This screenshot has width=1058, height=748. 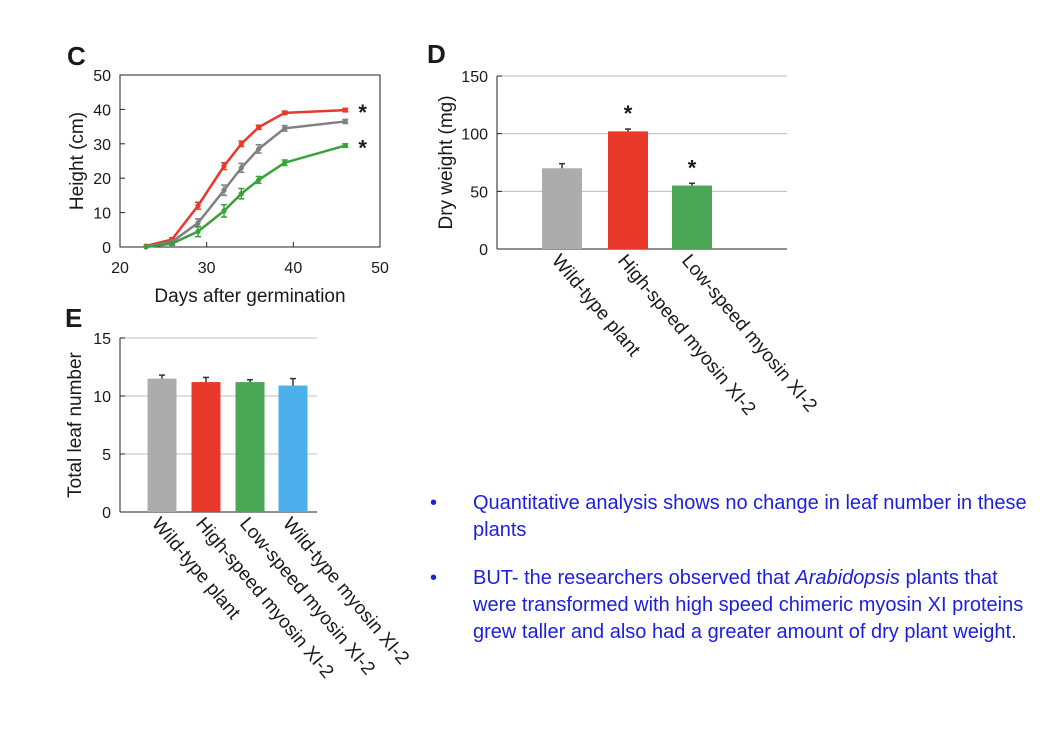 What do you see at coordinates (207, 268) in the screenshot?
I see `x-tick-label: 30` at bounding box center [207, 268].